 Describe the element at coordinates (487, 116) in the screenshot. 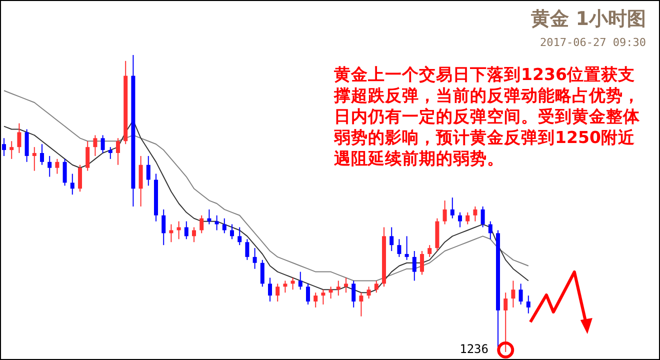

I see `annotation: 黄金上一个交易日下落到1236位置获支撑超跌反弹，当前的反弹动能略占优势，日内仍有一定的反弹空间。受到黄金整体弱势的影响，预计黄金反弹到1250附近遇阻延续前期的弱势。` at that location.